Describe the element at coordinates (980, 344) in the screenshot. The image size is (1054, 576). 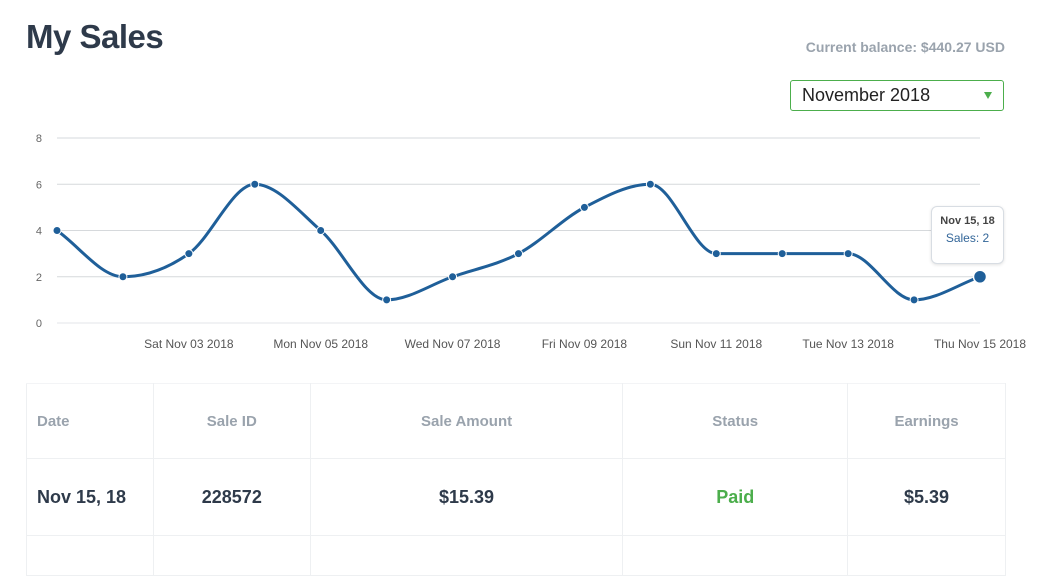
I see `x-tick-label: Thu Nov 15 2018` at that location.